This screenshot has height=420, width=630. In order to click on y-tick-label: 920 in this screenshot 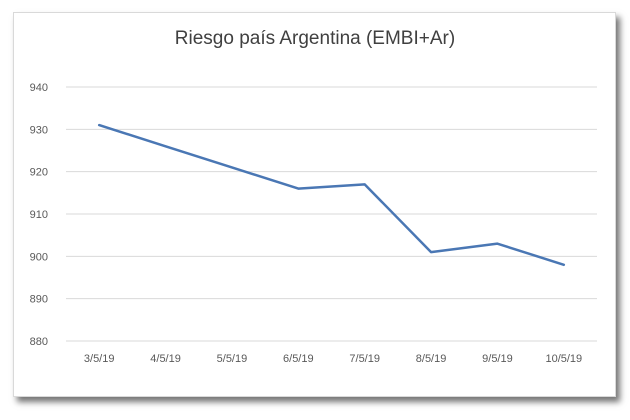, I will do `click(39, 173)`.